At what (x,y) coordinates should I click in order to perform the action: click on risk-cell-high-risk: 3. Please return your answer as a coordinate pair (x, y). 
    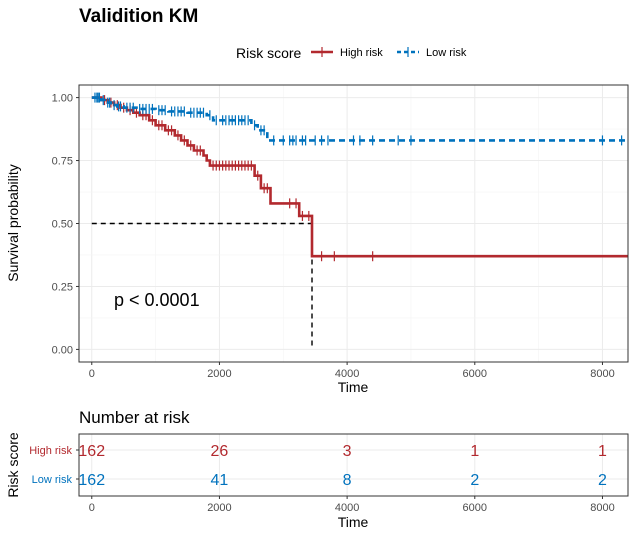
    Looking at the image, I should click on (347, 451).